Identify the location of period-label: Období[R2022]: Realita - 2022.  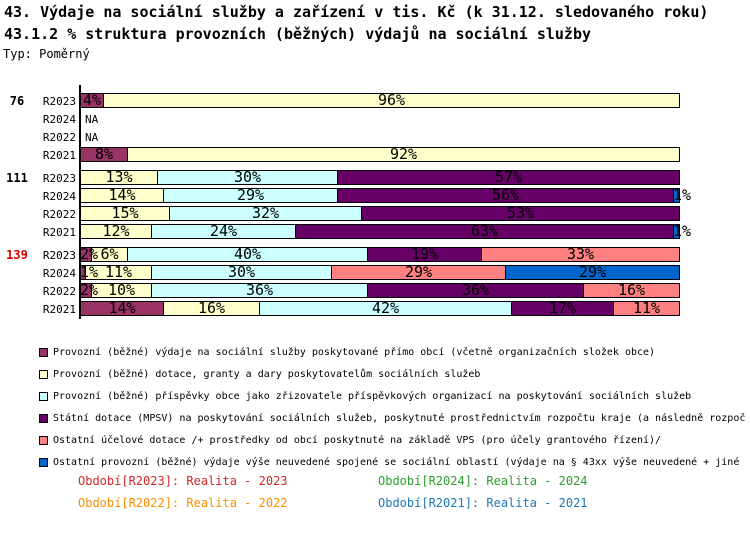
(183, 503).